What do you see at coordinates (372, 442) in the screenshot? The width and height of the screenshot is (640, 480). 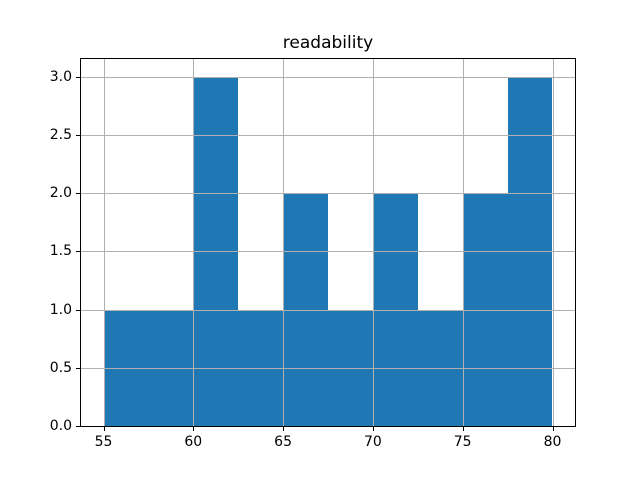 I see `x-tick-label: 70` at bounding box center [372, 442].